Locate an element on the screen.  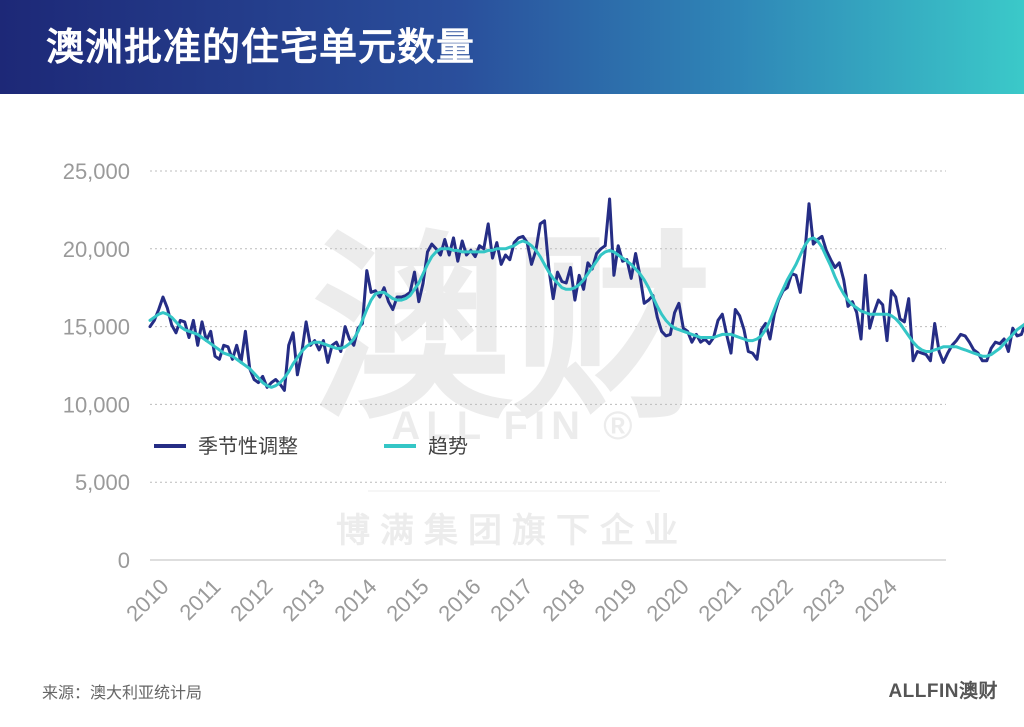
x-tick-label: 2019 is located at coordinates (615, 600).